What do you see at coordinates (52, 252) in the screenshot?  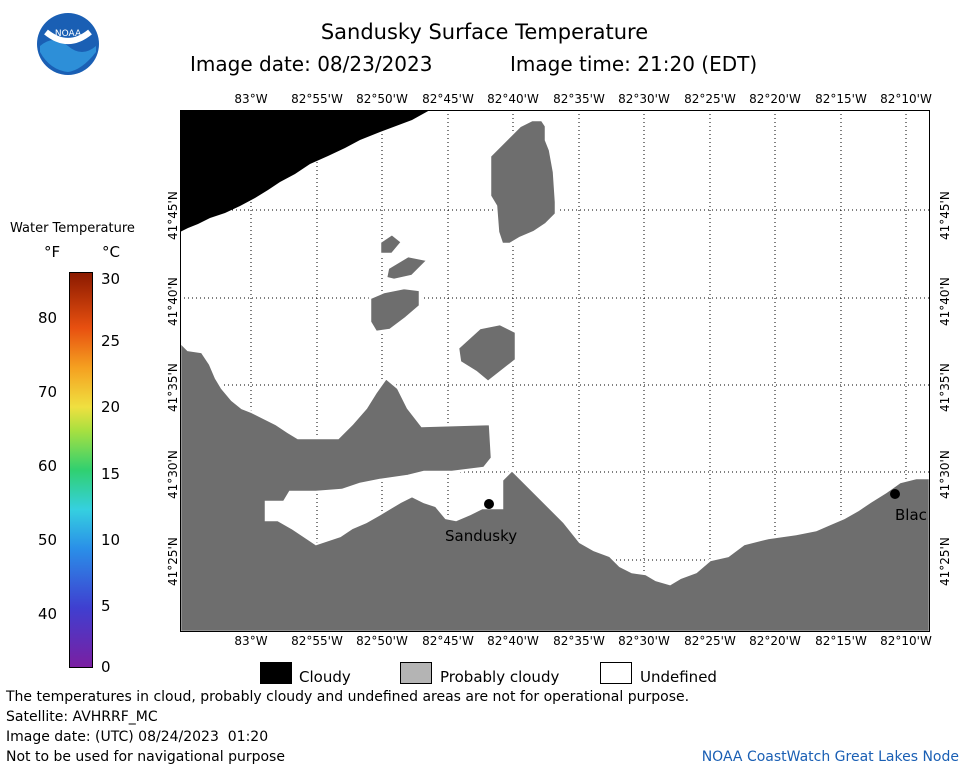 I see `scale-unit-f: °F` at bounding box center [52, 252].